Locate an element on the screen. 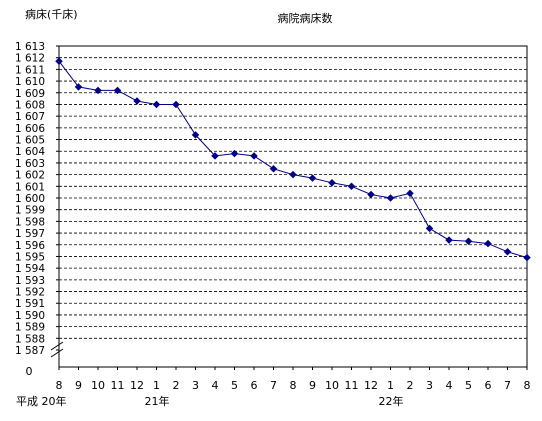 The height and width of the screenshot is (421, 542). x-tick-labels: 8 9 10 11 12 1 2 3 4 5 6 7 8 9 10 11 12 1 2 3 4 5 6 7 8 is located at coordinates (293, 379).